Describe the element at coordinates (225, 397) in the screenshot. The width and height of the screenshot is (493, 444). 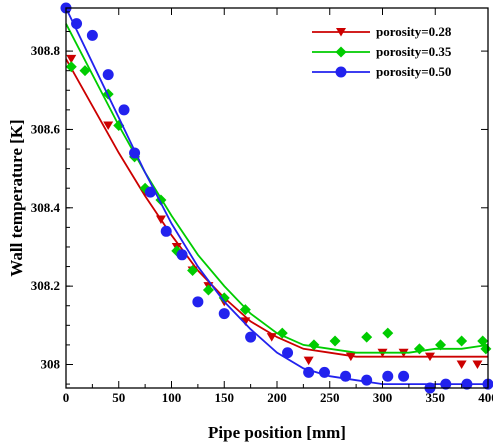
I see `x-tick-label: 150` at that location.